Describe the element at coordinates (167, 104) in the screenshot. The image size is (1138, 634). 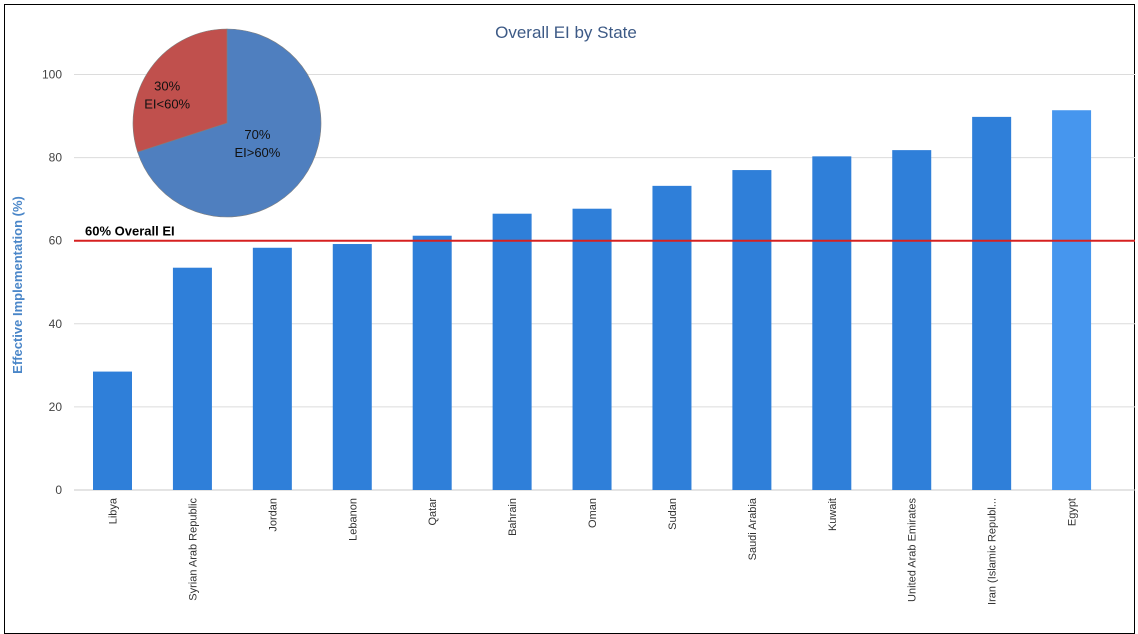
I see `pie-slice-sublabel: EI<60%` at that location.